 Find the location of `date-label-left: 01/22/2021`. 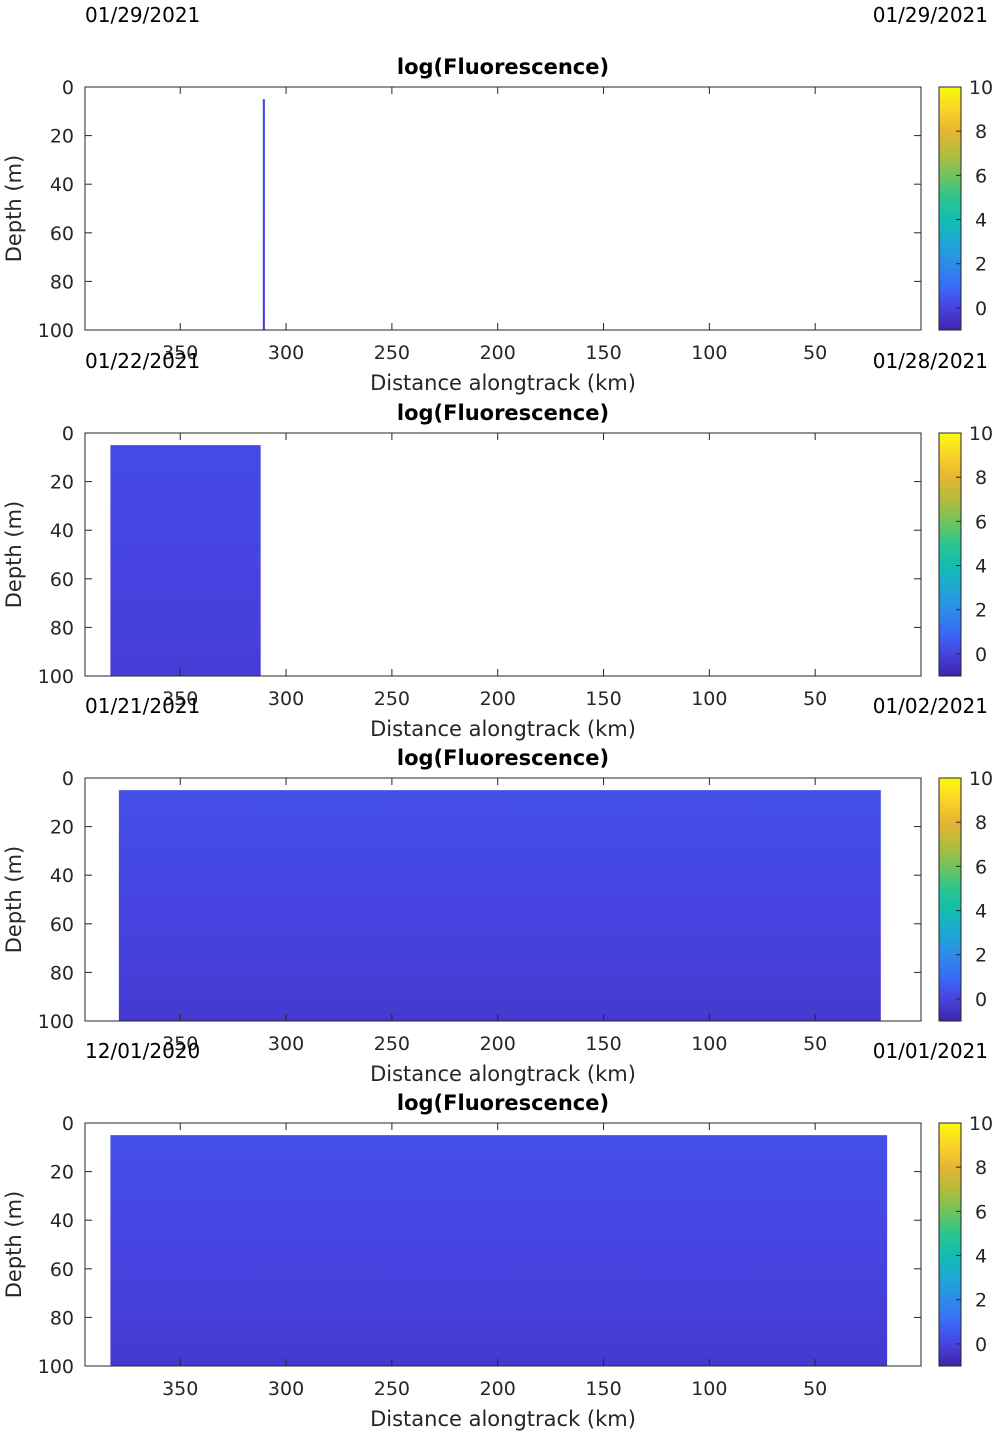

date-label-left: 01/22/2021 is located at coordinates (142, 361).